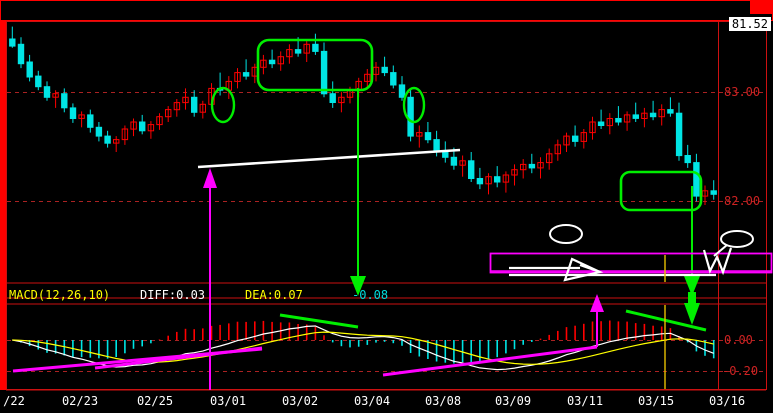  I want to click on x-axis-label: 03/16, so click(727, 401).